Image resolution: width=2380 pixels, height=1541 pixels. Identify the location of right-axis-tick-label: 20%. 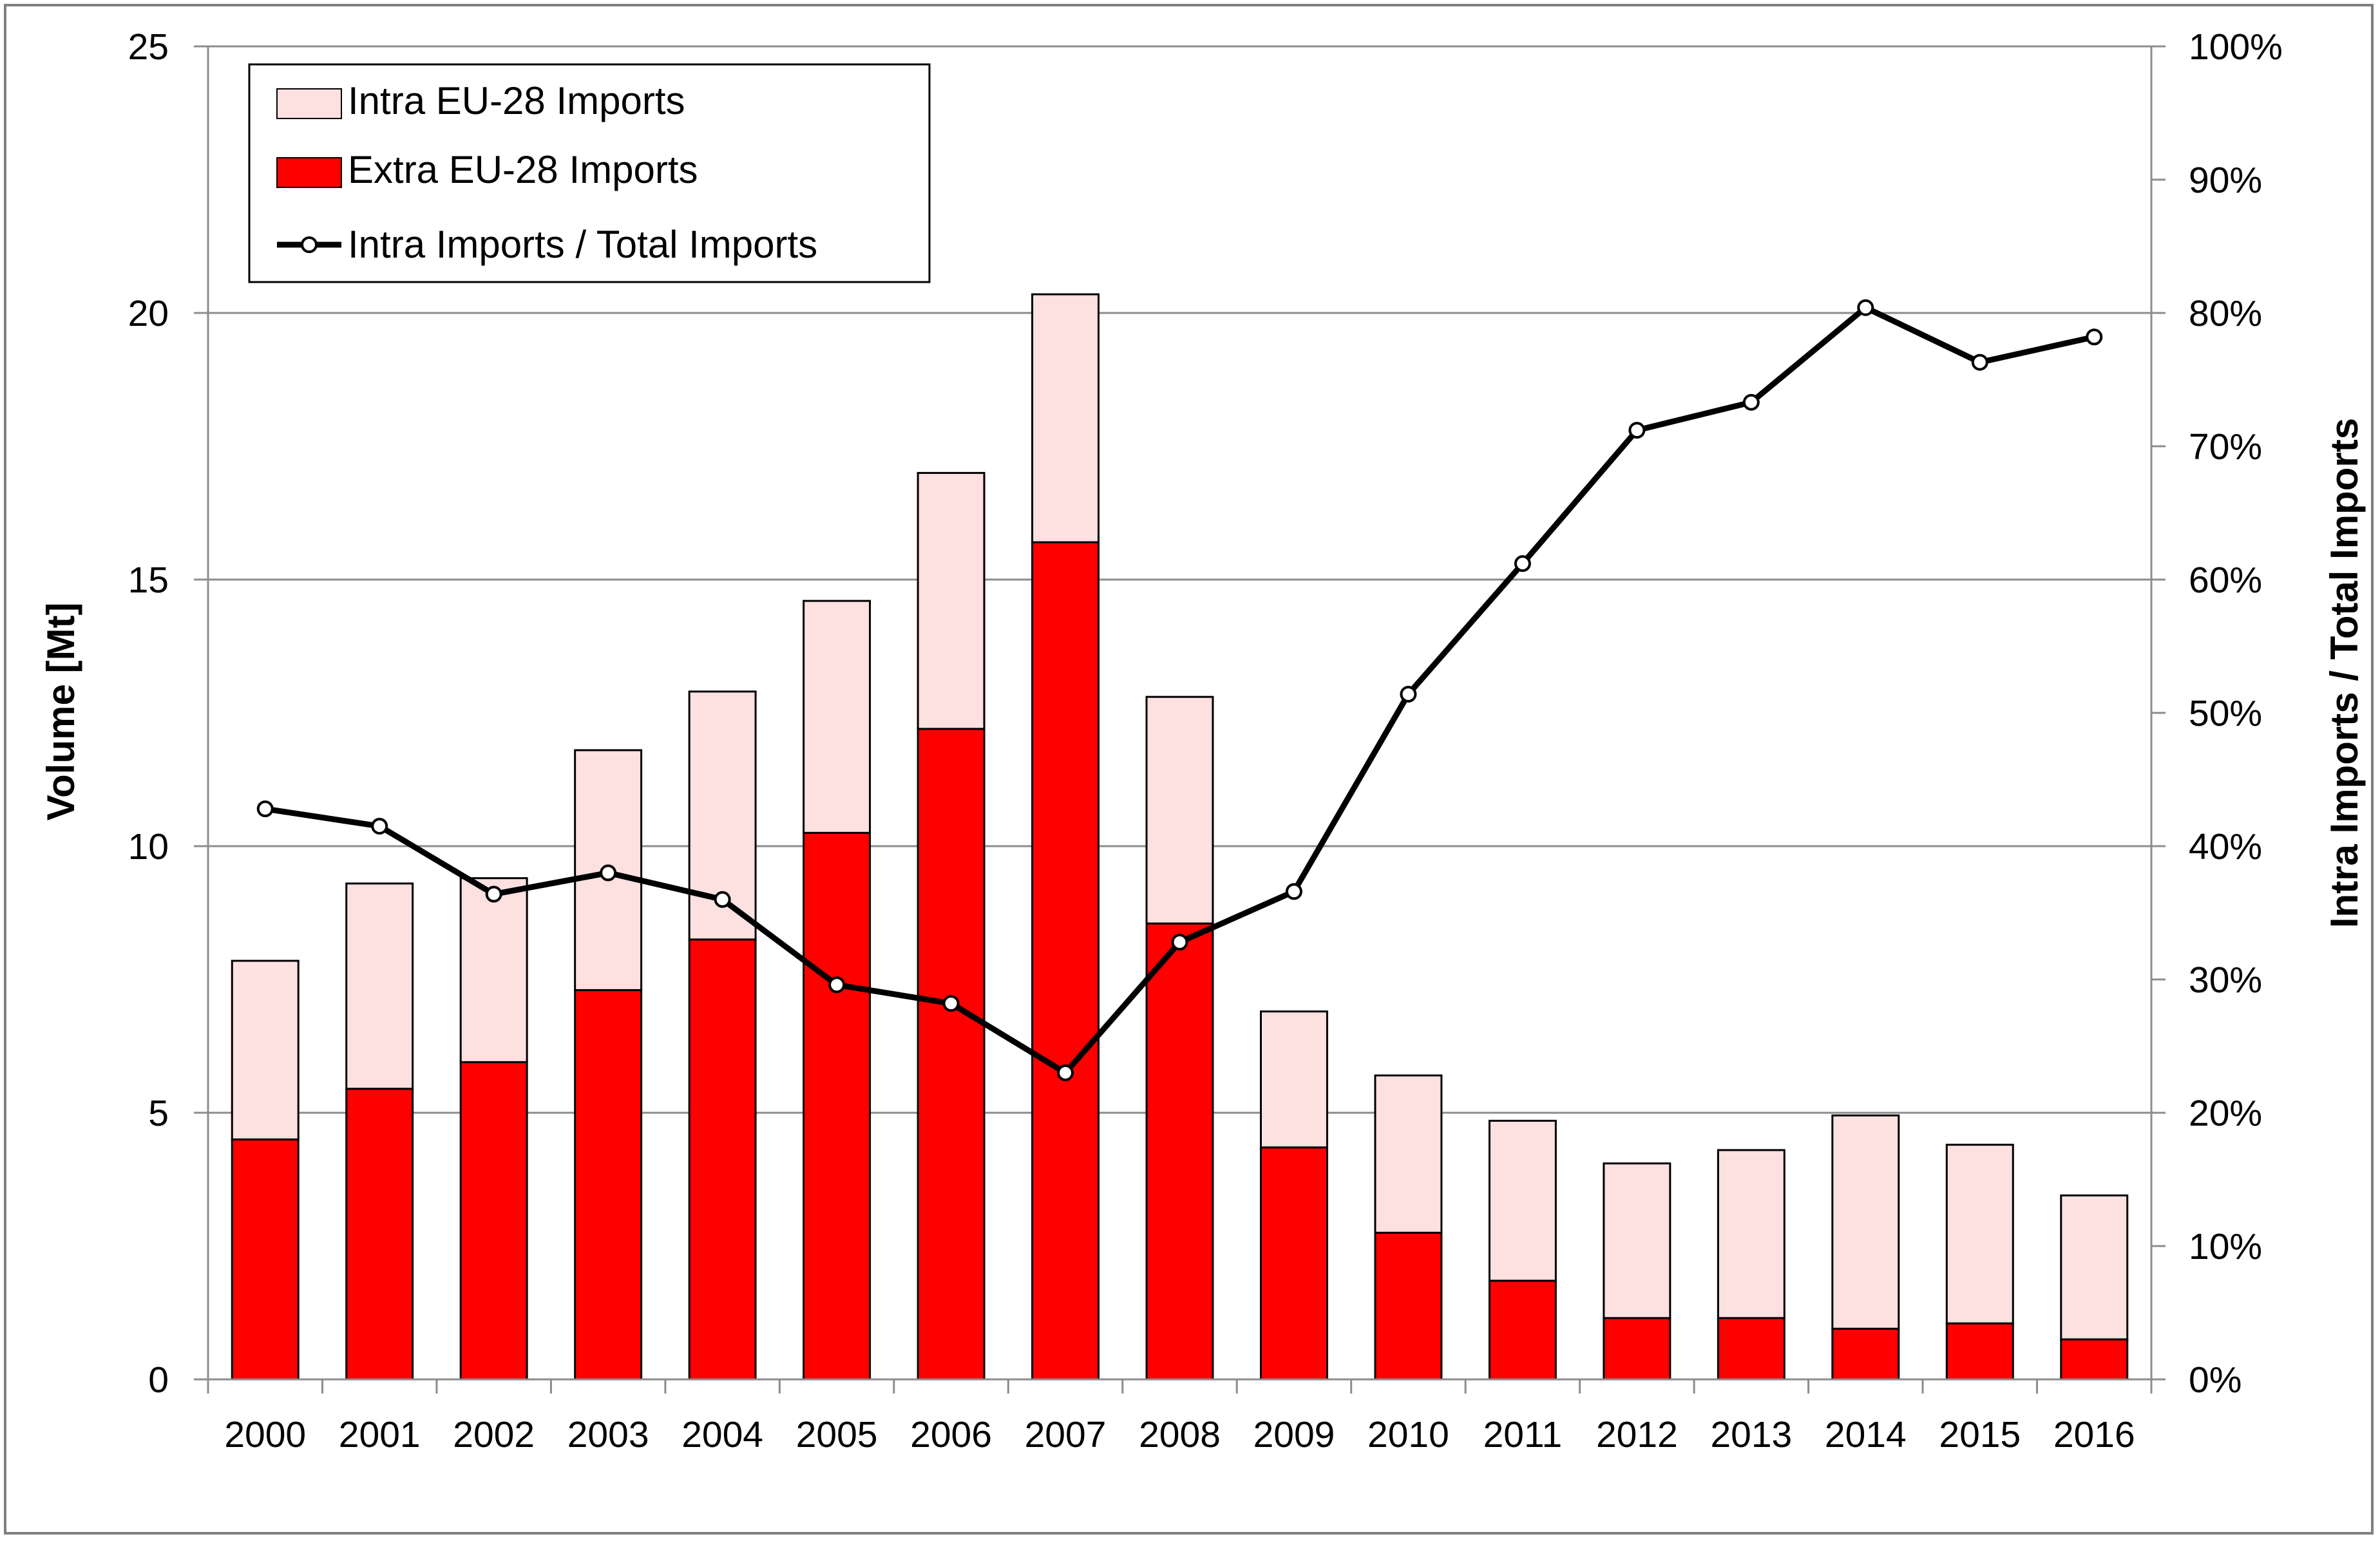
(2225, 1113).